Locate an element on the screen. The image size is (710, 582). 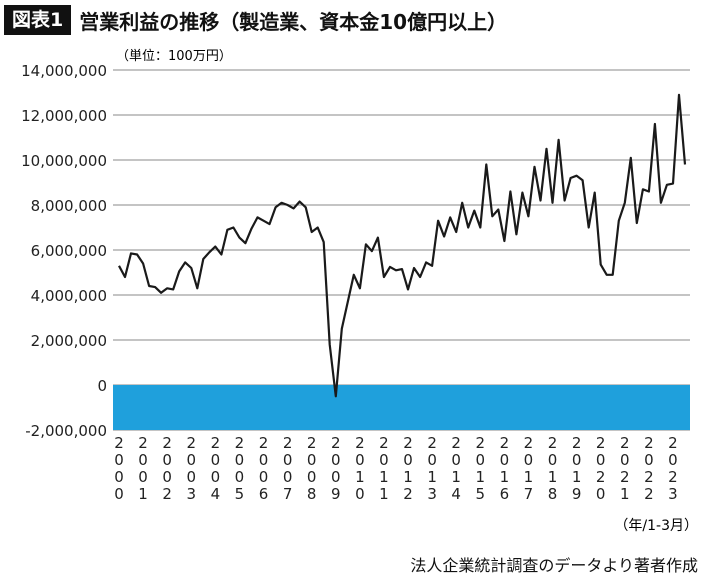
y-tick-label: 14,000,000 is located at coordinates (64, 71).